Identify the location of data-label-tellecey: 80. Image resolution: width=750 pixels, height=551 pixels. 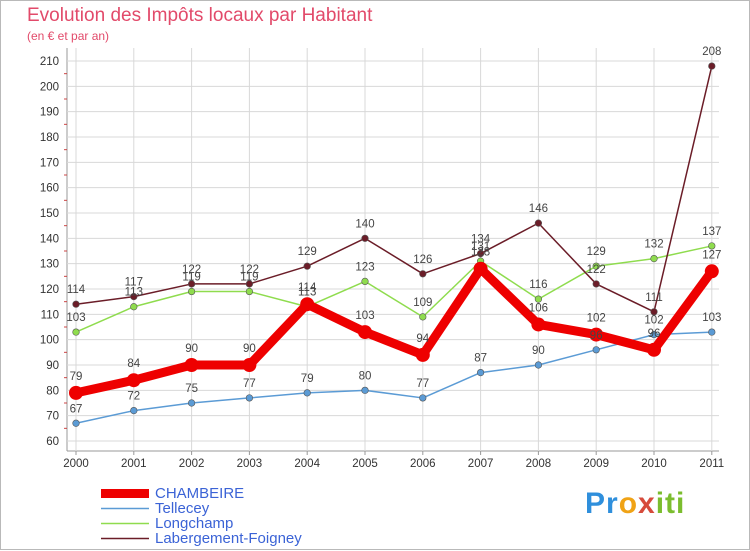
(365, 376).